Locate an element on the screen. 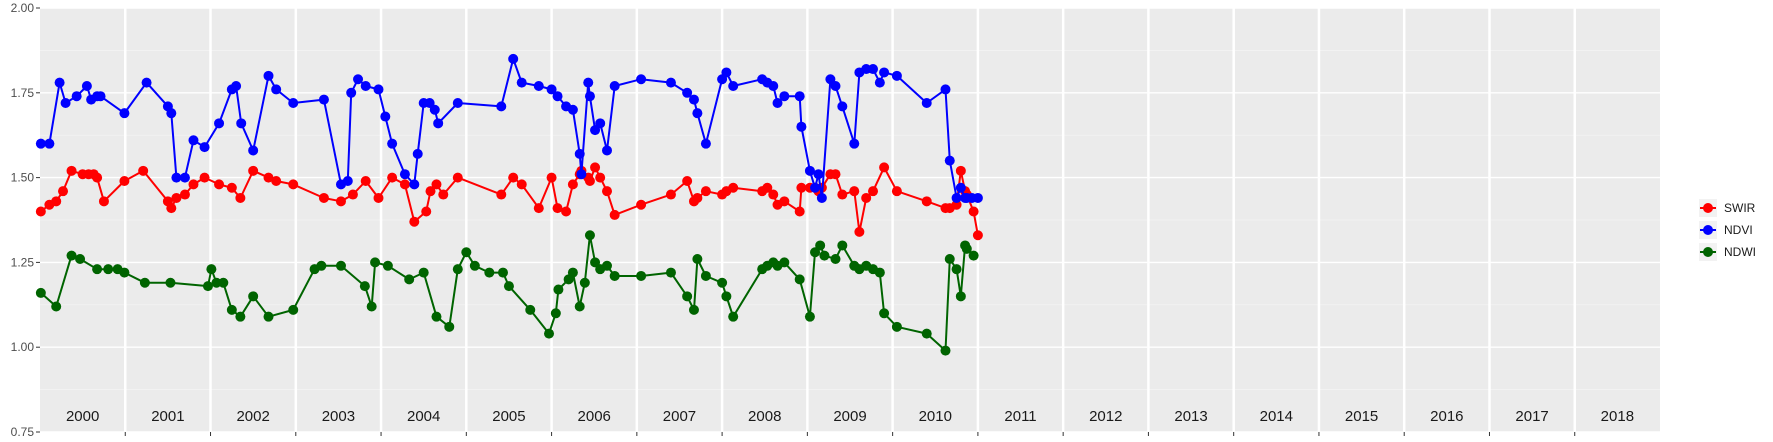 This screenshot has width=1773, height=442. year-label: 2000 is located at coordinates (82, 416).